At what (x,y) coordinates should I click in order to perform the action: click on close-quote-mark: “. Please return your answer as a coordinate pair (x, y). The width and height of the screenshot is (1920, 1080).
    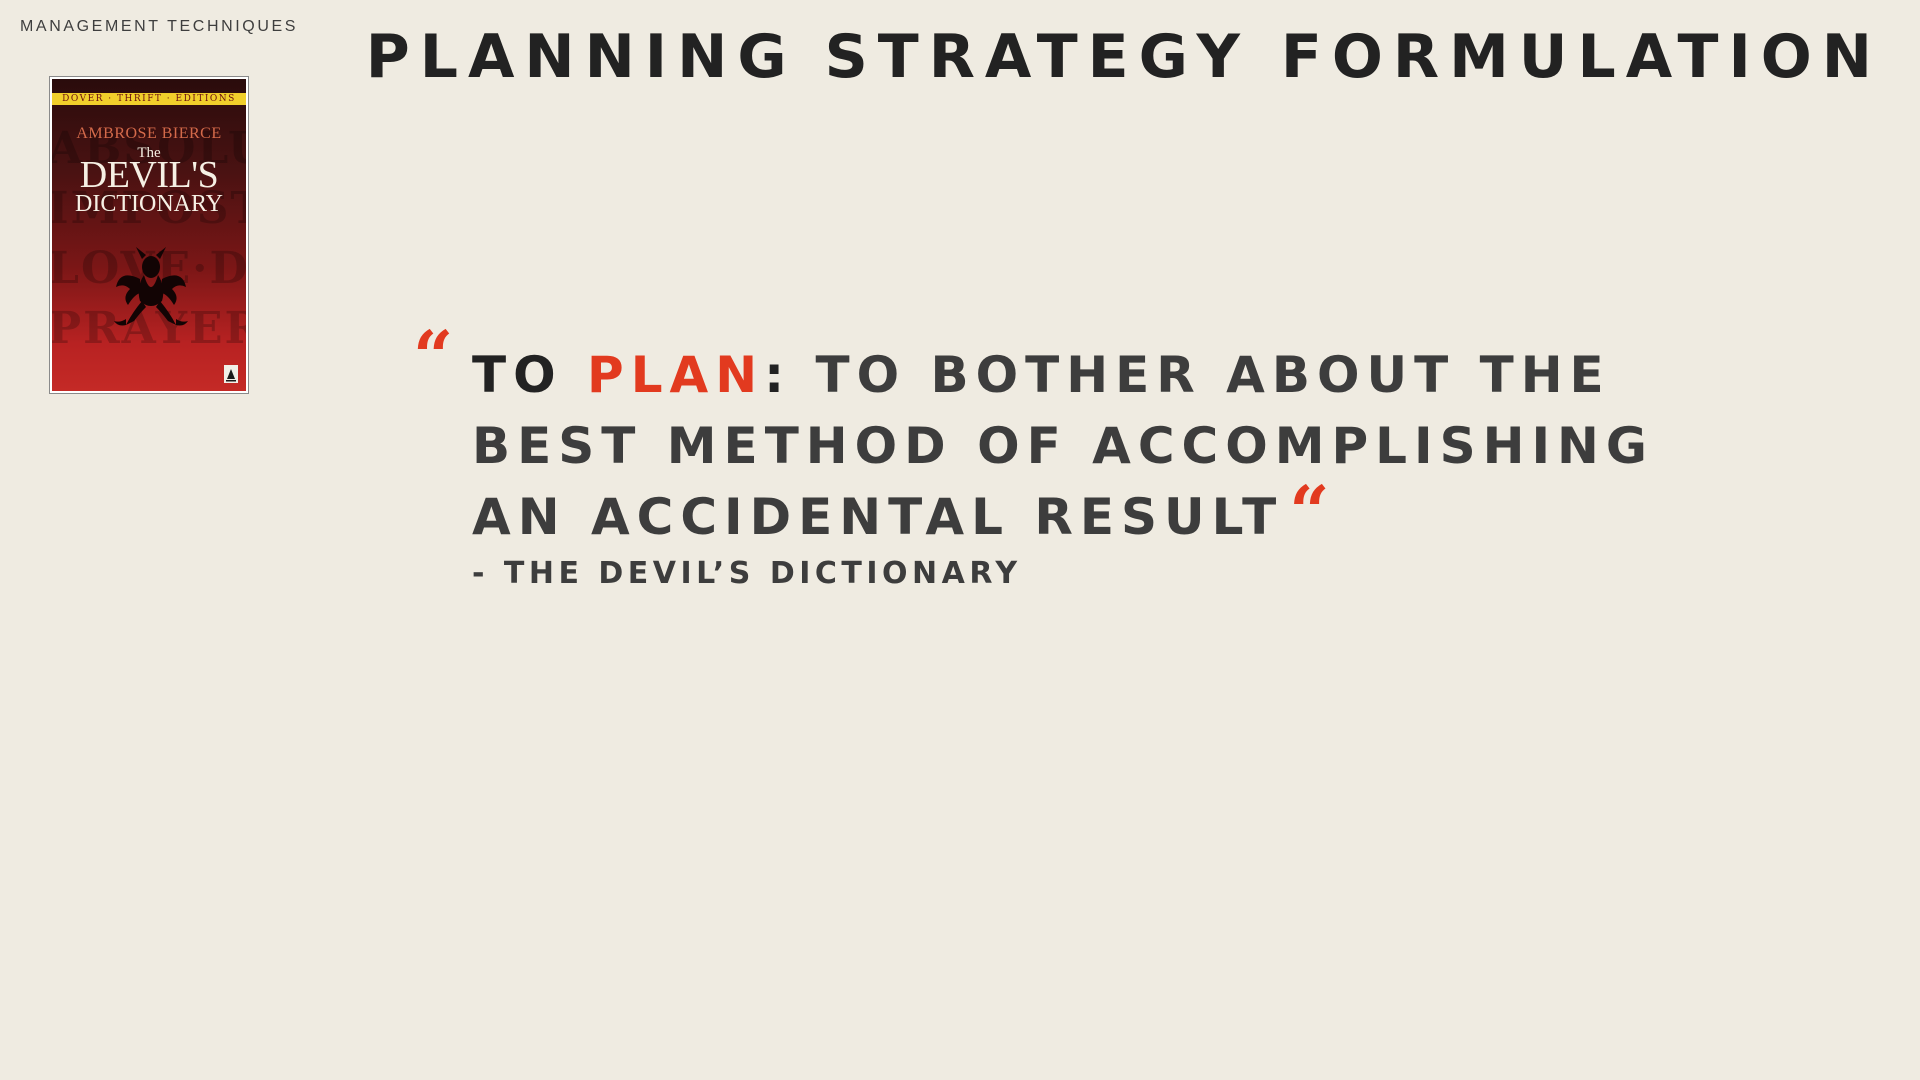
    Looking at the image, I should click on (1309, 511).